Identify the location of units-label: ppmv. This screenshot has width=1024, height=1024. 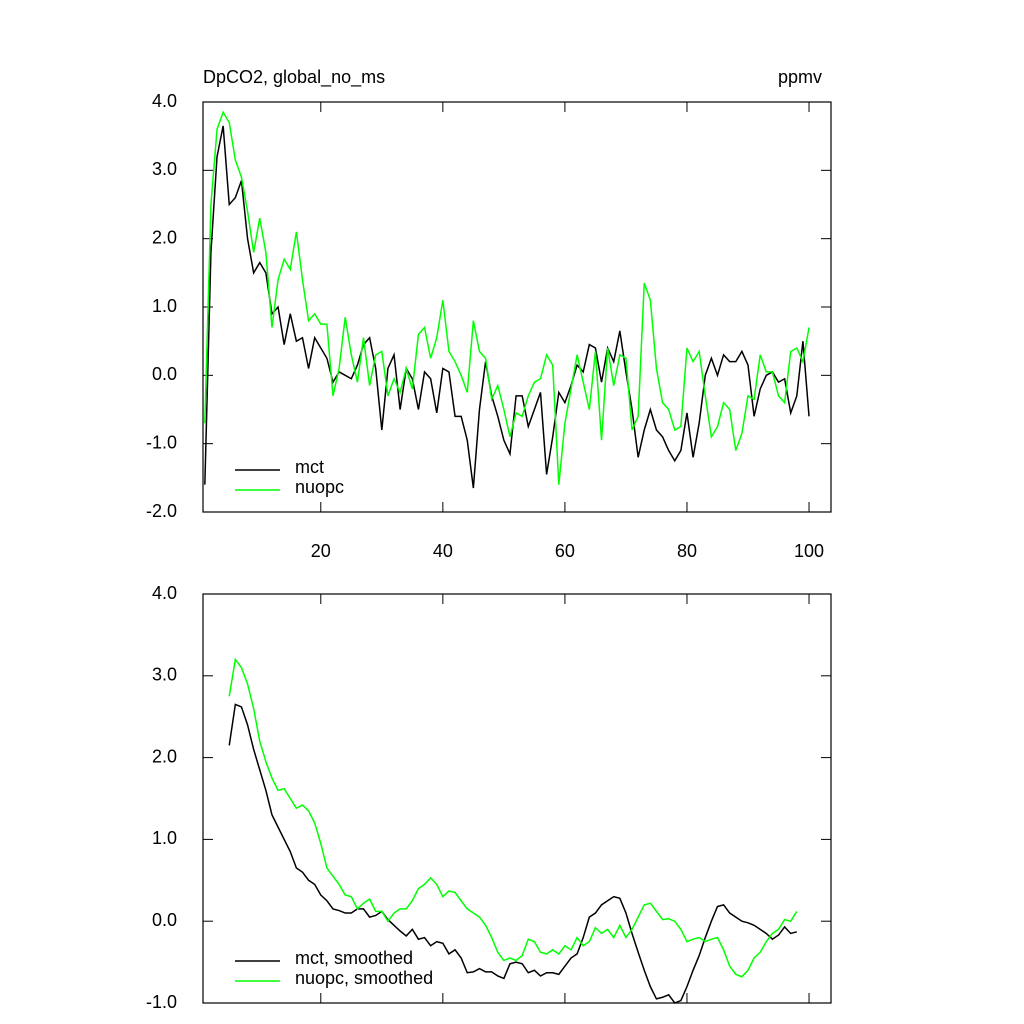
(800, 77).